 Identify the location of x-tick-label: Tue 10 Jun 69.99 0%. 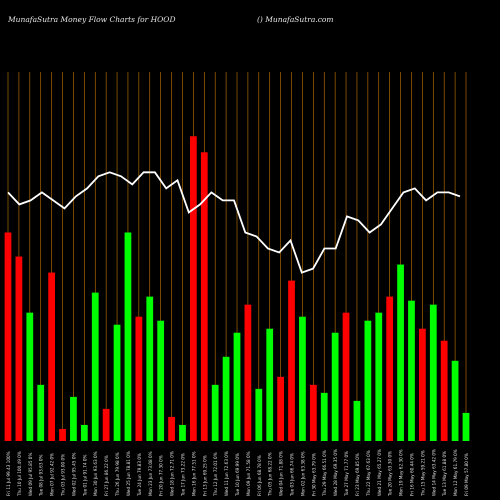
(237, 475).